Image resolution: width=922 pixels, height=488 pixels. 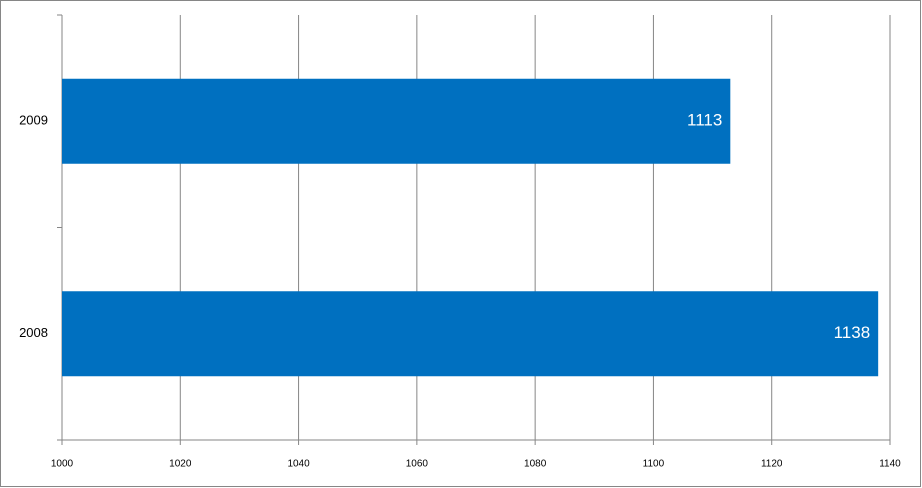 I want to click on x-tick-label: 1100, so click(x=654, y=464).